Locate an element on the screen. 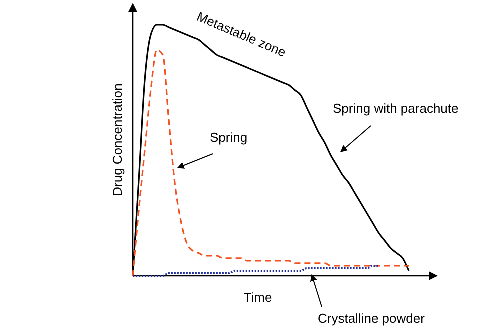 The width and height of the screenshot is (500, 335). x-axis-title: Time is located at coordinates (258, 297).